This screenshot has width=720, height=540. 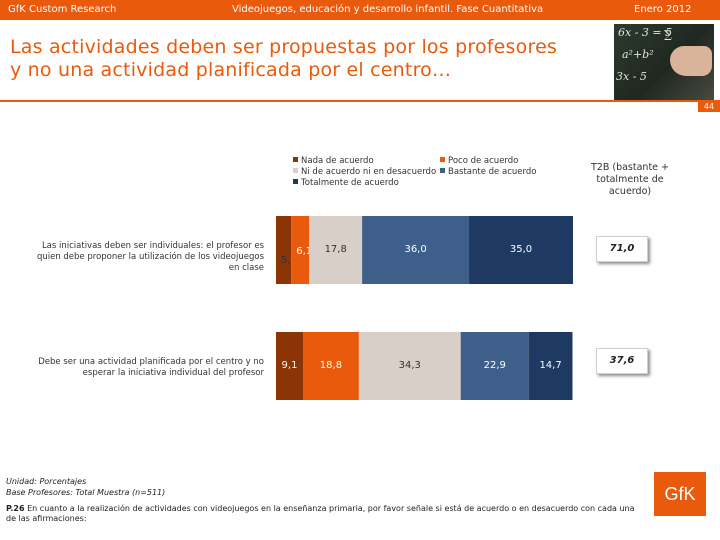 What do you see at coordinates (350, 183) in the screenshot?
I see `legend-label: Totalmente de acuerdo` at bounding box center [350, 183].